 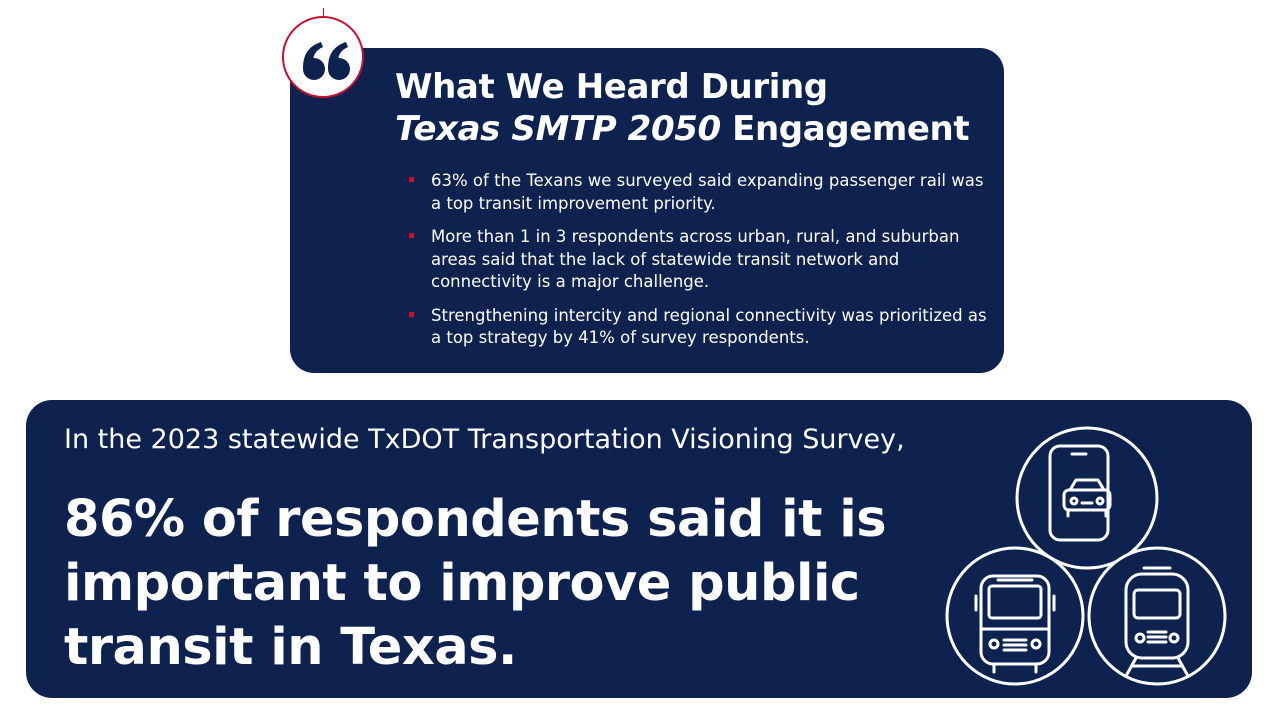 I want to click on title-rest: Engagement, so click(x=845, y=129).